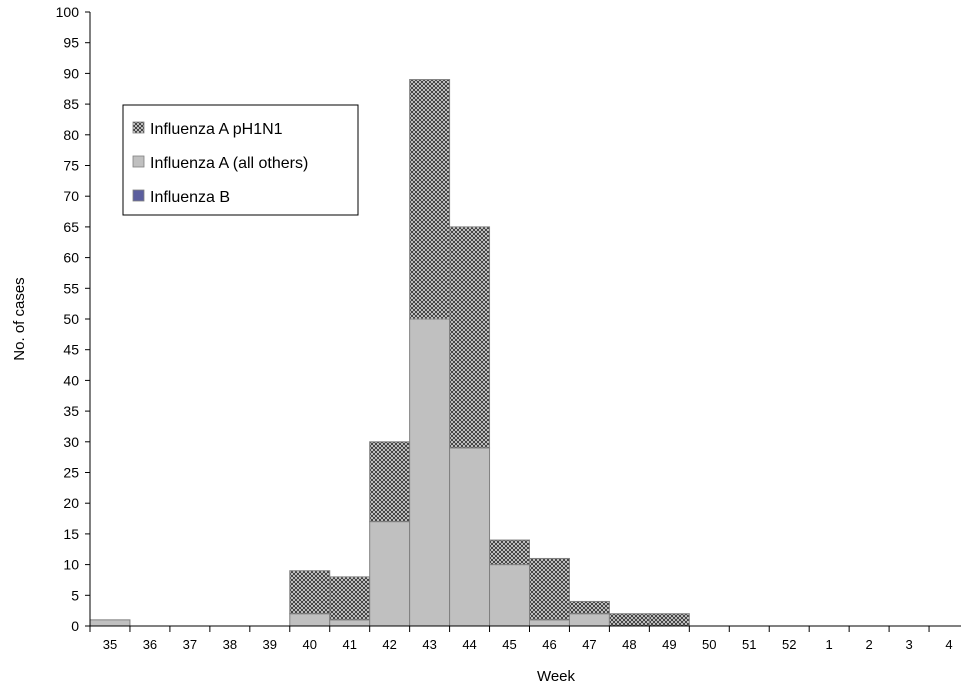  What do you see at coordinates (216, 129) in the screenshot?
I see `legend-label: Influenza A pH1N1` at bounding box center [216, 129].